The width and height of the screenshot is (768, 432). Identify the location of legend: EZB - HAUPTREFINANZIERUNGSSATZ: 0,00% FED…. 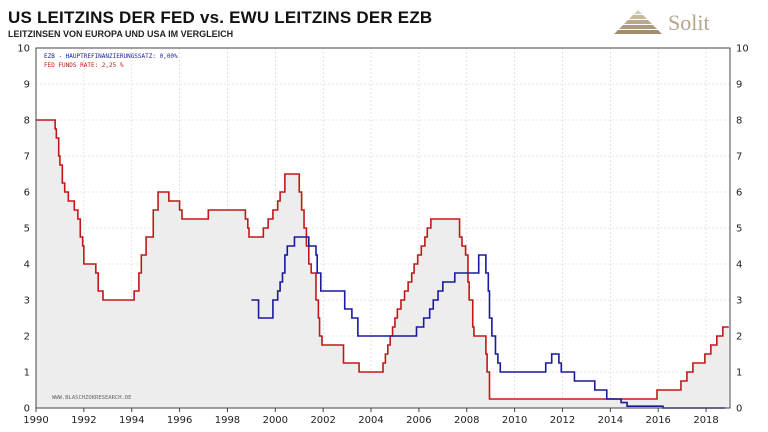
(111, 61).